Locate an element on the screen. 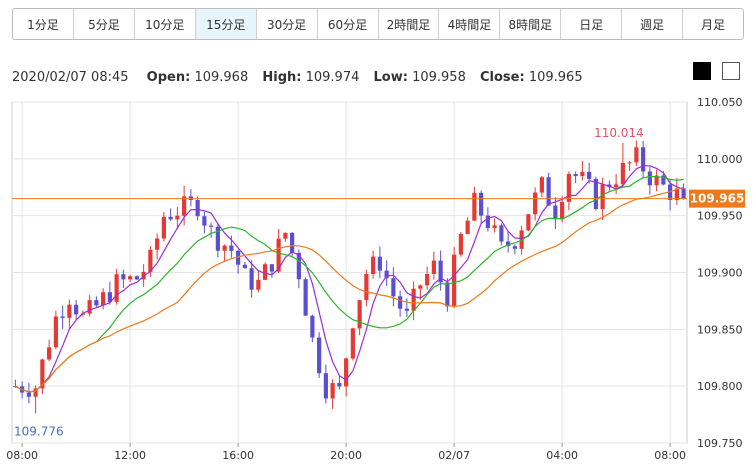 The image size is (755, 470). x-tick-label: 20:00 is located at coordinates (346, 455).